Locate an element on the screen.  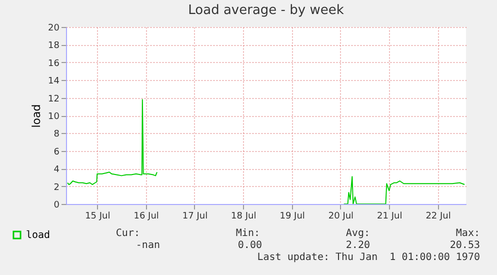
text: Last update: Thu Jan 1 01:00:00 1970 is located at coordinates (368, 257).